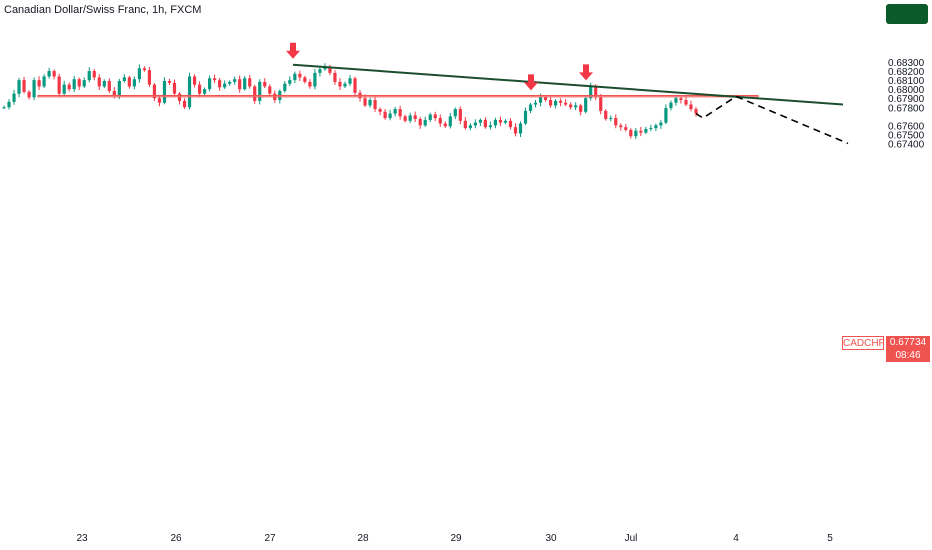 This screenshot has width=932, height=550. What do you see at coordinates (82, 538) in the screenshot?
I see `x-tick-label: 23` at bounding box center [82, 538].